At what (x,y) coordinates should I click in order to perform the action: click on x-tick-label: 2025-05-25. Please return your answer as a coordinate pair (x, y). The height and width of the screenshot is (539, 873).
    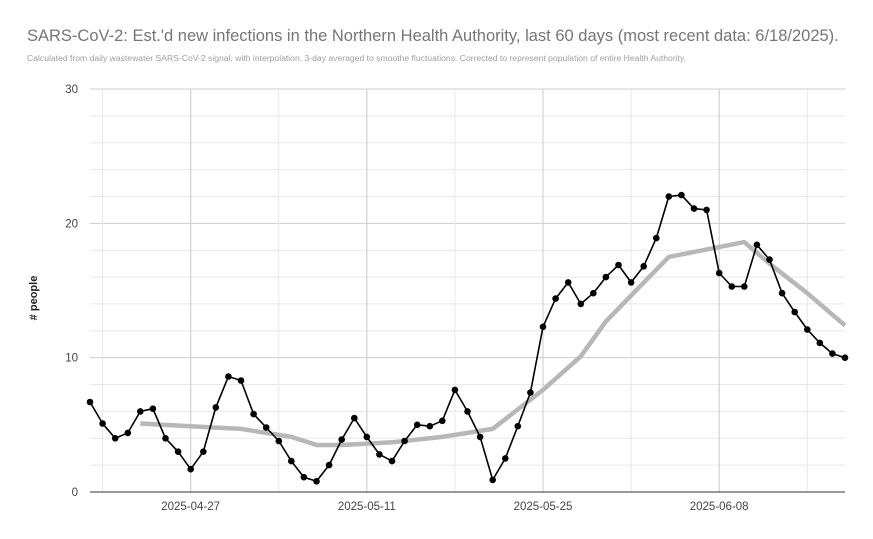
    Looking at the image, I should click on (543, 507).